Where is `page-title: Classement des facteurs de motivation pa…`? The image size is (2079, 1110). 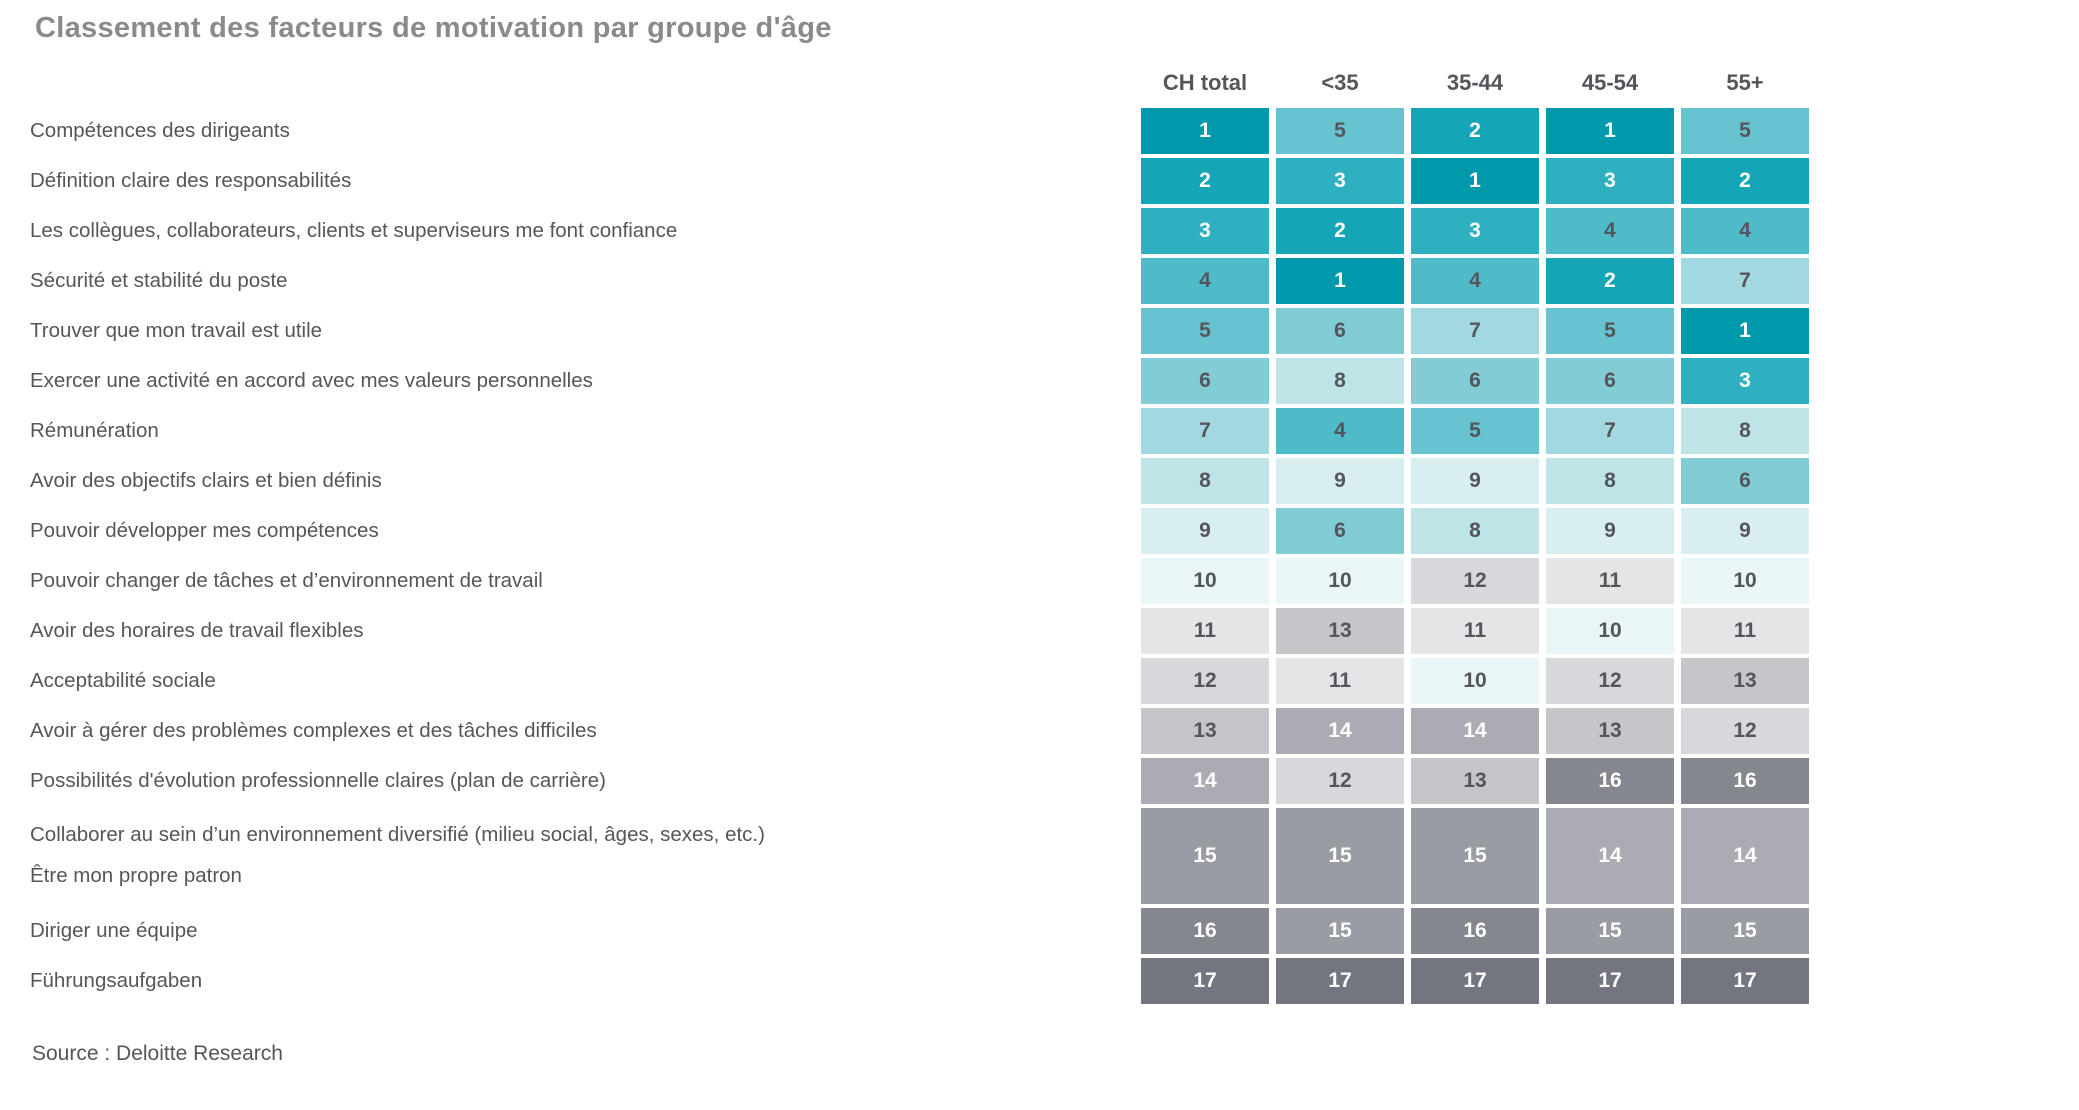 page-title: Classement des facteurs de motivation pa… is located at coordinates (433, 28).